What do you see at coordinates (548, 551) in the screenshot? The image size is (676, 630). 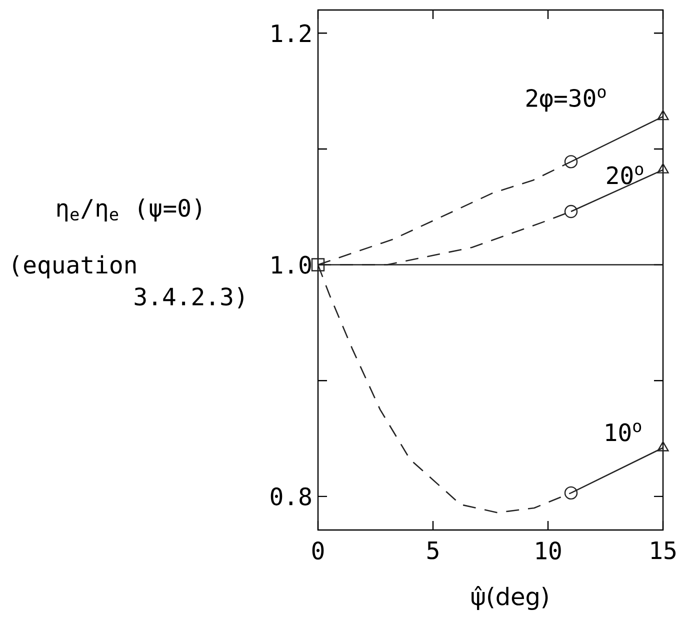 I see `x-tick-label: 10` at bounding box center [548, 551].